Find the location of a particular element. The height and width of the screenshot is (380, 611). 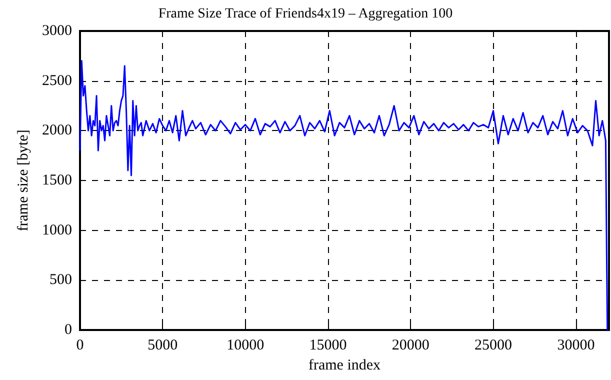

x-tick-label: 0 is located at coordinates (80, 346).